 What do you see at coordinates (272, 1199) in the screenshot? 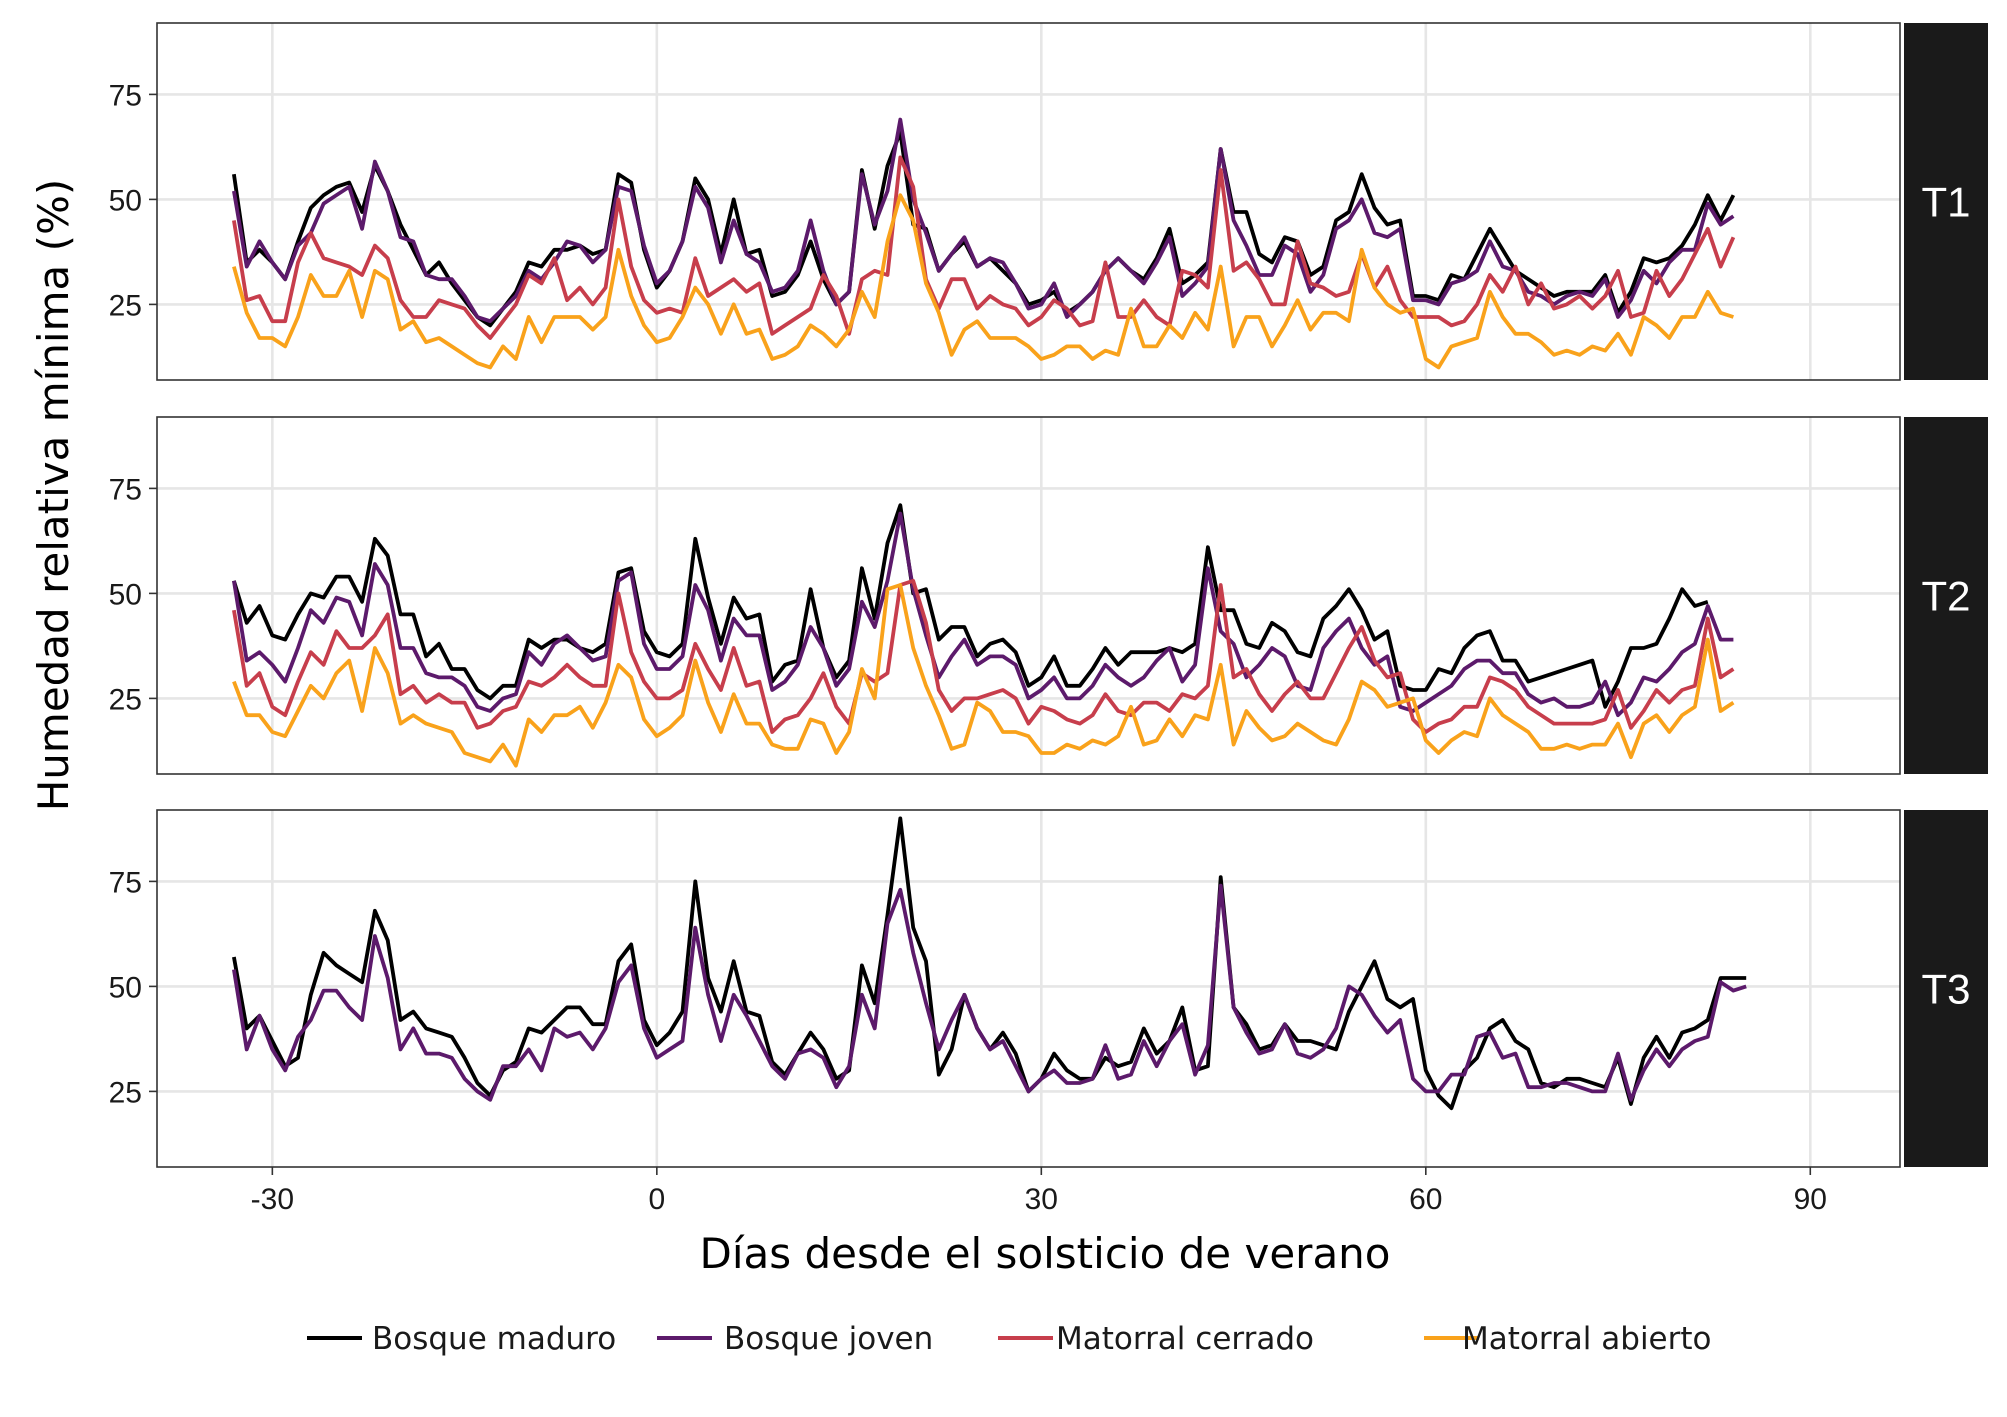
I see `x-tick-label: -30` at bounding box center [272, 1199].